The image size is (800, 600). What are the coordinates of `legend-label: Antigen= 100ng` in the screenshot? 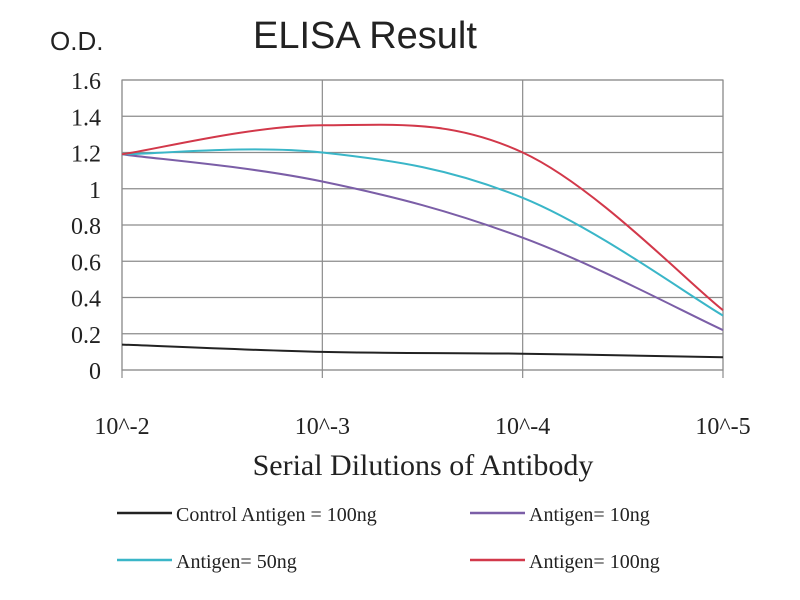 It's located at (594, 562).